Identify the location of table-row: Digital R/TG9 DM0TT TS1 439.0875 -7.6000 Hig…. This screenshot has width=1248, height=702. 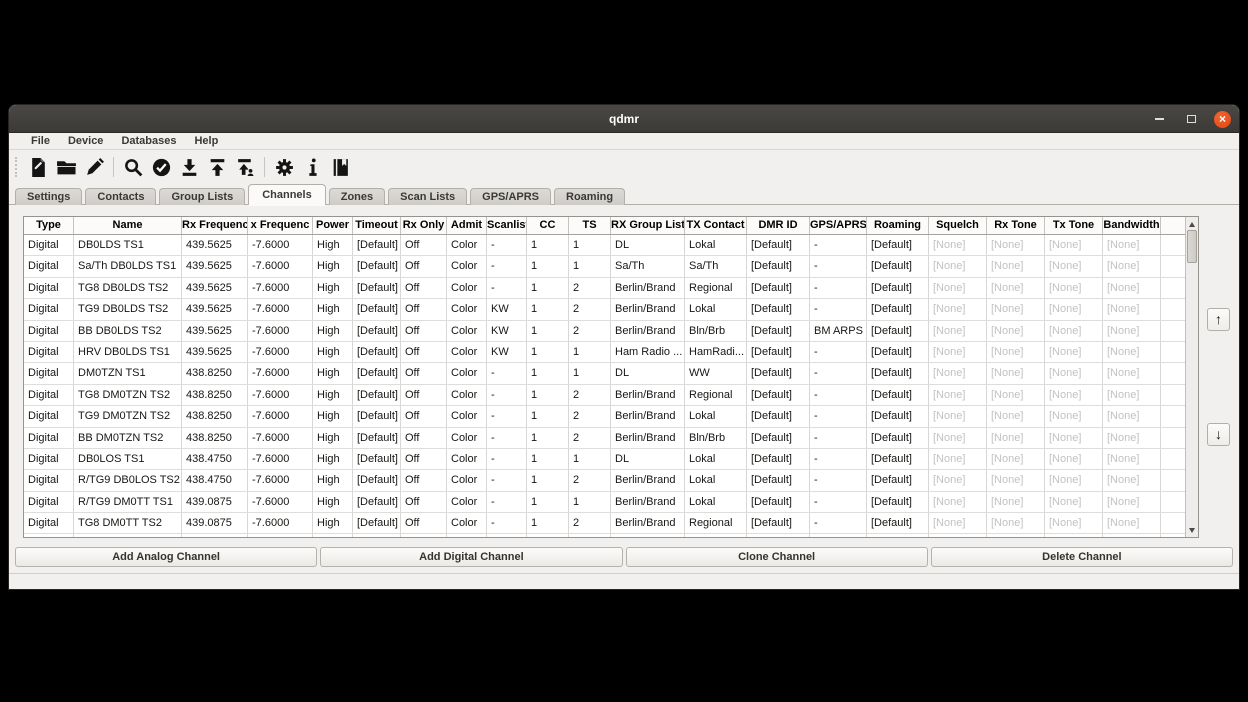
(604, 502).